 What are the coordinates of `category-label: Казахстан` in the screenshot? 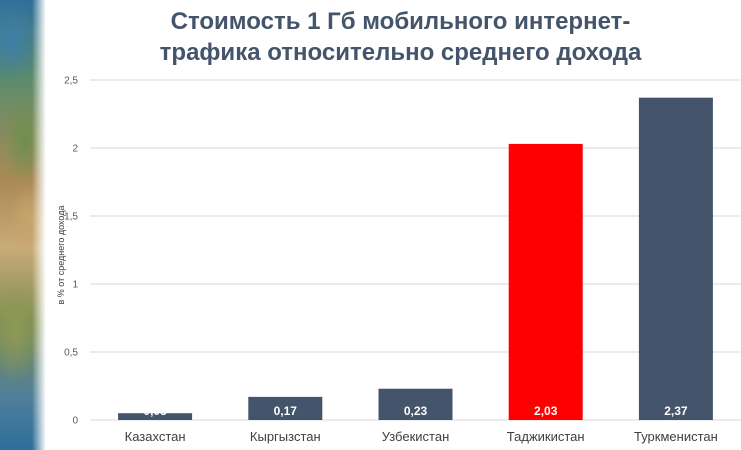 It's located at (155, 436).